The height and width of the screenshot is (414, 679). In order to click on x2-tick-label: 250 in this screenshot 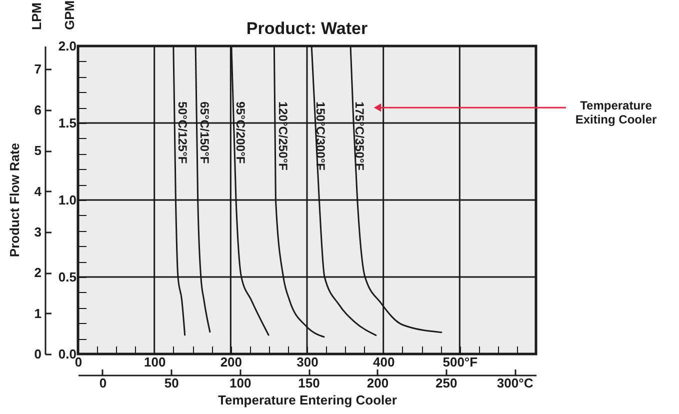, I will do `click(447, 383)`.